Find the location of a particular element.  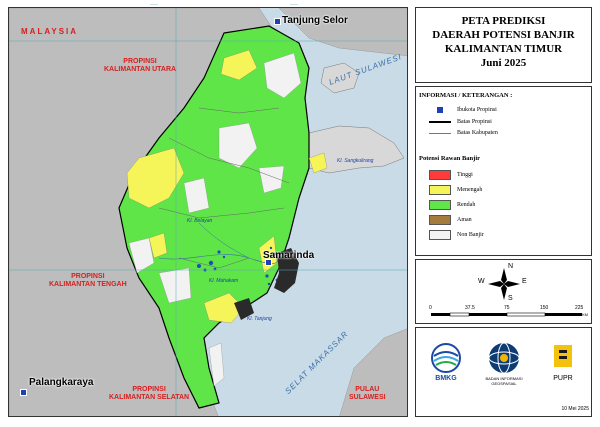

label-sulawesi: PULAU SULAWESI is located at coordinates (367, 393).